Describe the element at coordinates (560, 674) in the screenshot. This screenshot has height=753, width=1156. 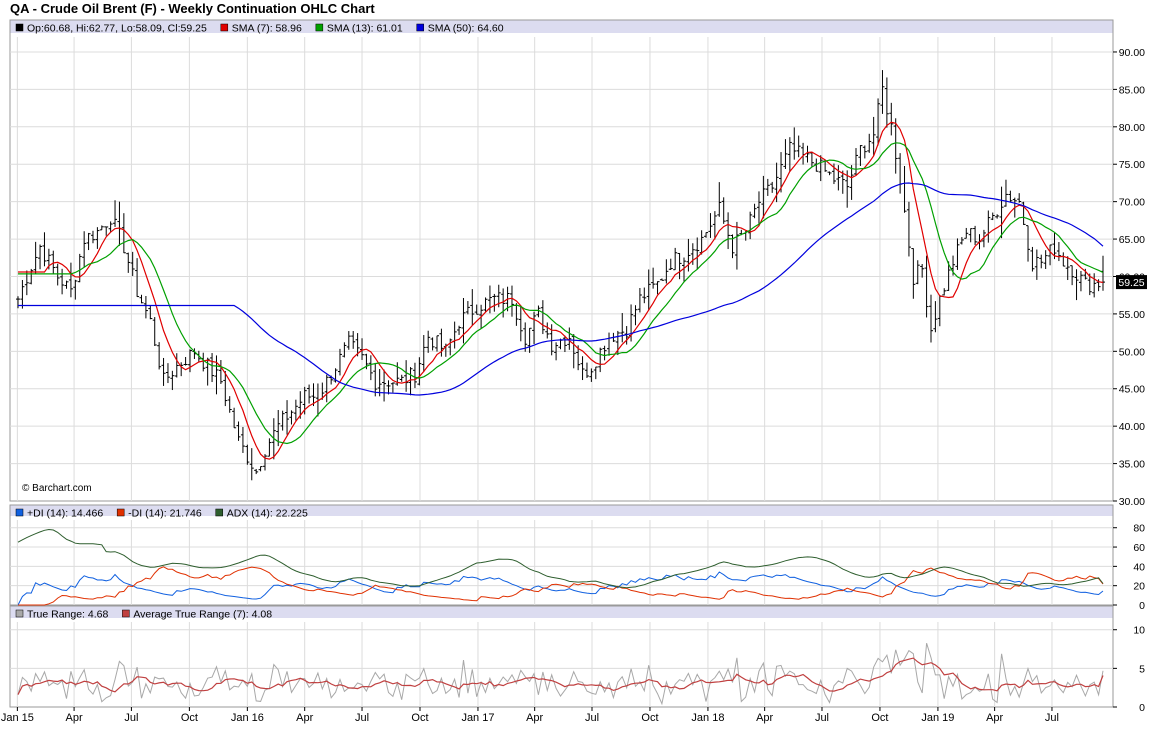
I see `true-range-line` at that location.